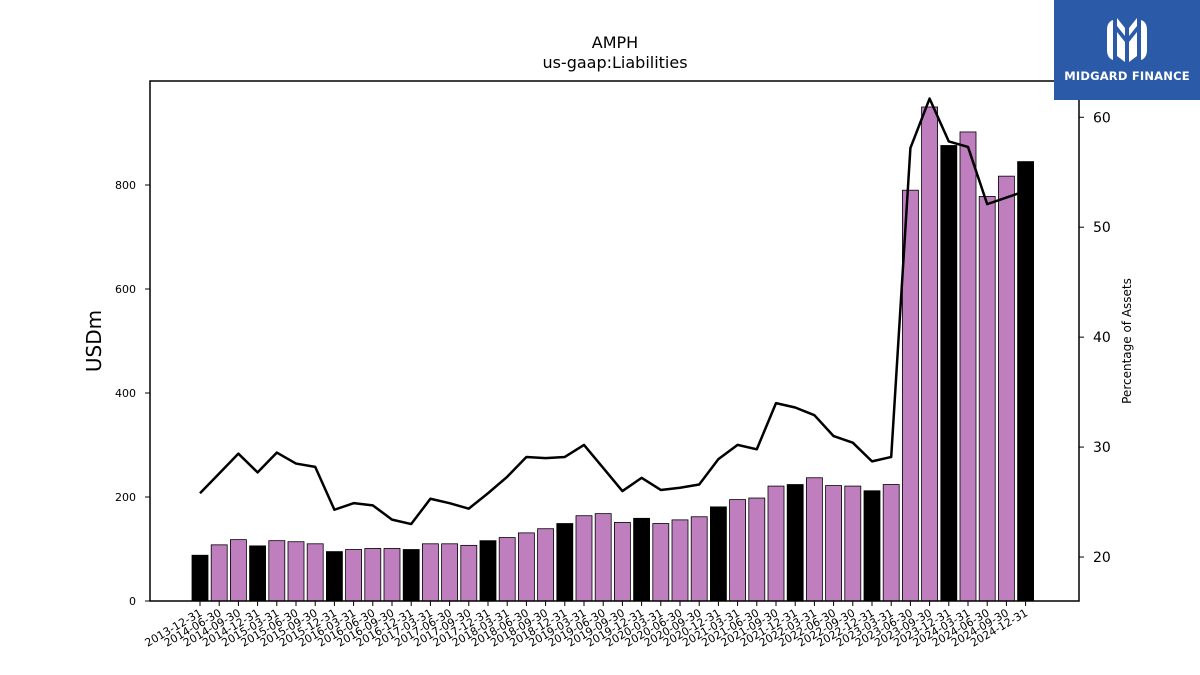  What do you see at coordinates (125, 289) in the screenshot?
I see `y-tick-label: 600` at bounding box center [125, 289].